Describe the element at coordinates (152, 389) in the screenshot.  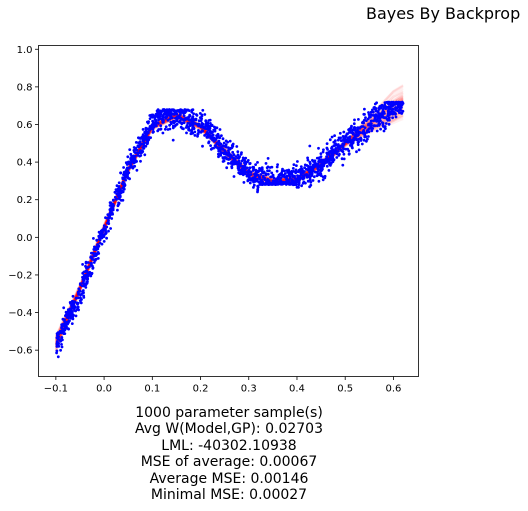
I see `x-tick-label: 0.1` at that location.